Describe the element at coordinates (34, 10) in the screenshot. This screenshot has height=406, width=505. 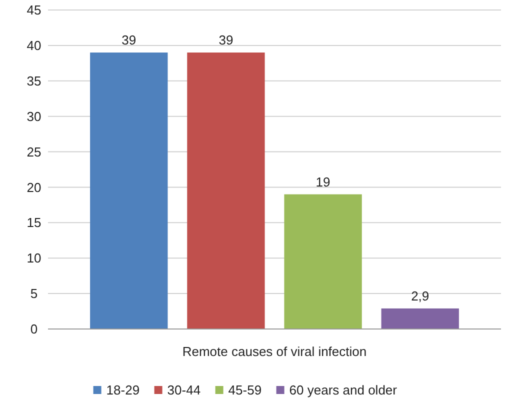
I see `y-tick-label: 45` at that location.